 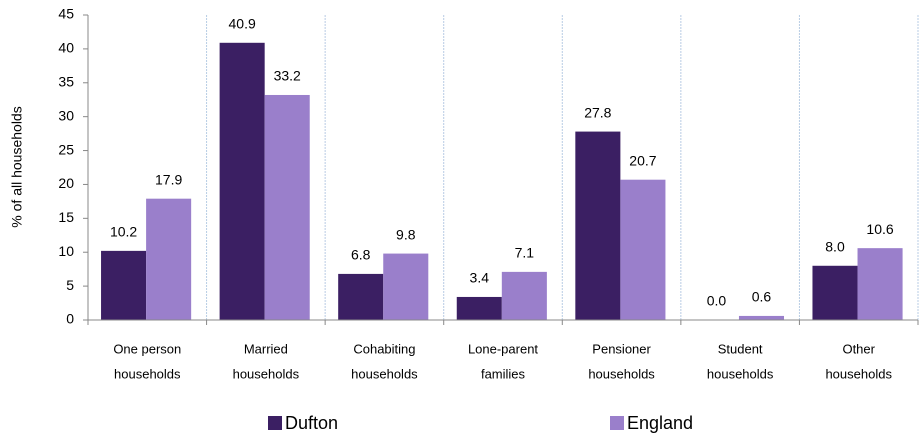 What do you see at coordinates (621, 348) in the screenshot?
I see `x-tick-label: Pensioner` at bounding box center [621, 348].